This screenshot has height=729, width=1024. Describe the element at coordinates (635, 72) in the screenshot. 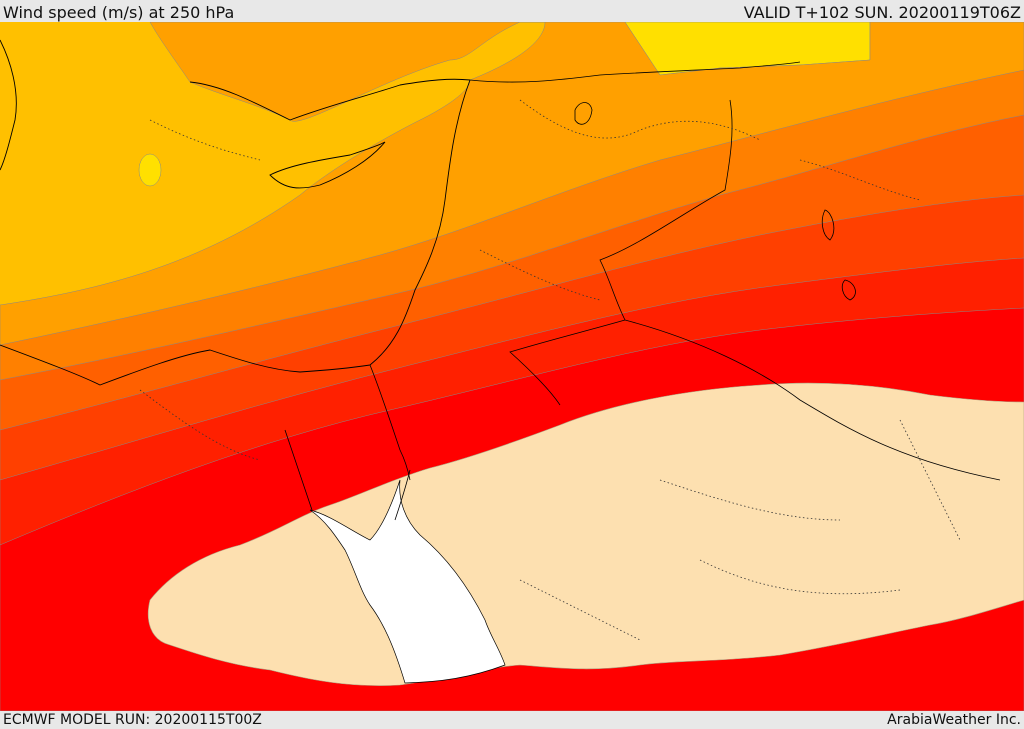

I see `border-turkey-syria` at that location.